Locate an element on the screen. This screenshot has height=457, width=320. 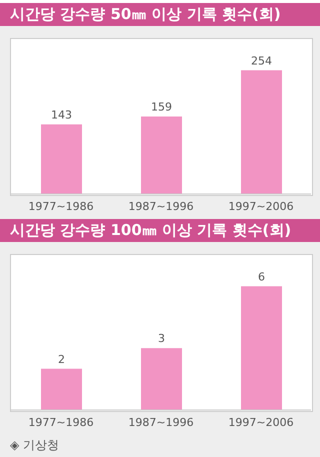
chart-title: 시간당 강수량 100㎜ 이상 기록 횟수(회) is located at coordinates (160, 230).